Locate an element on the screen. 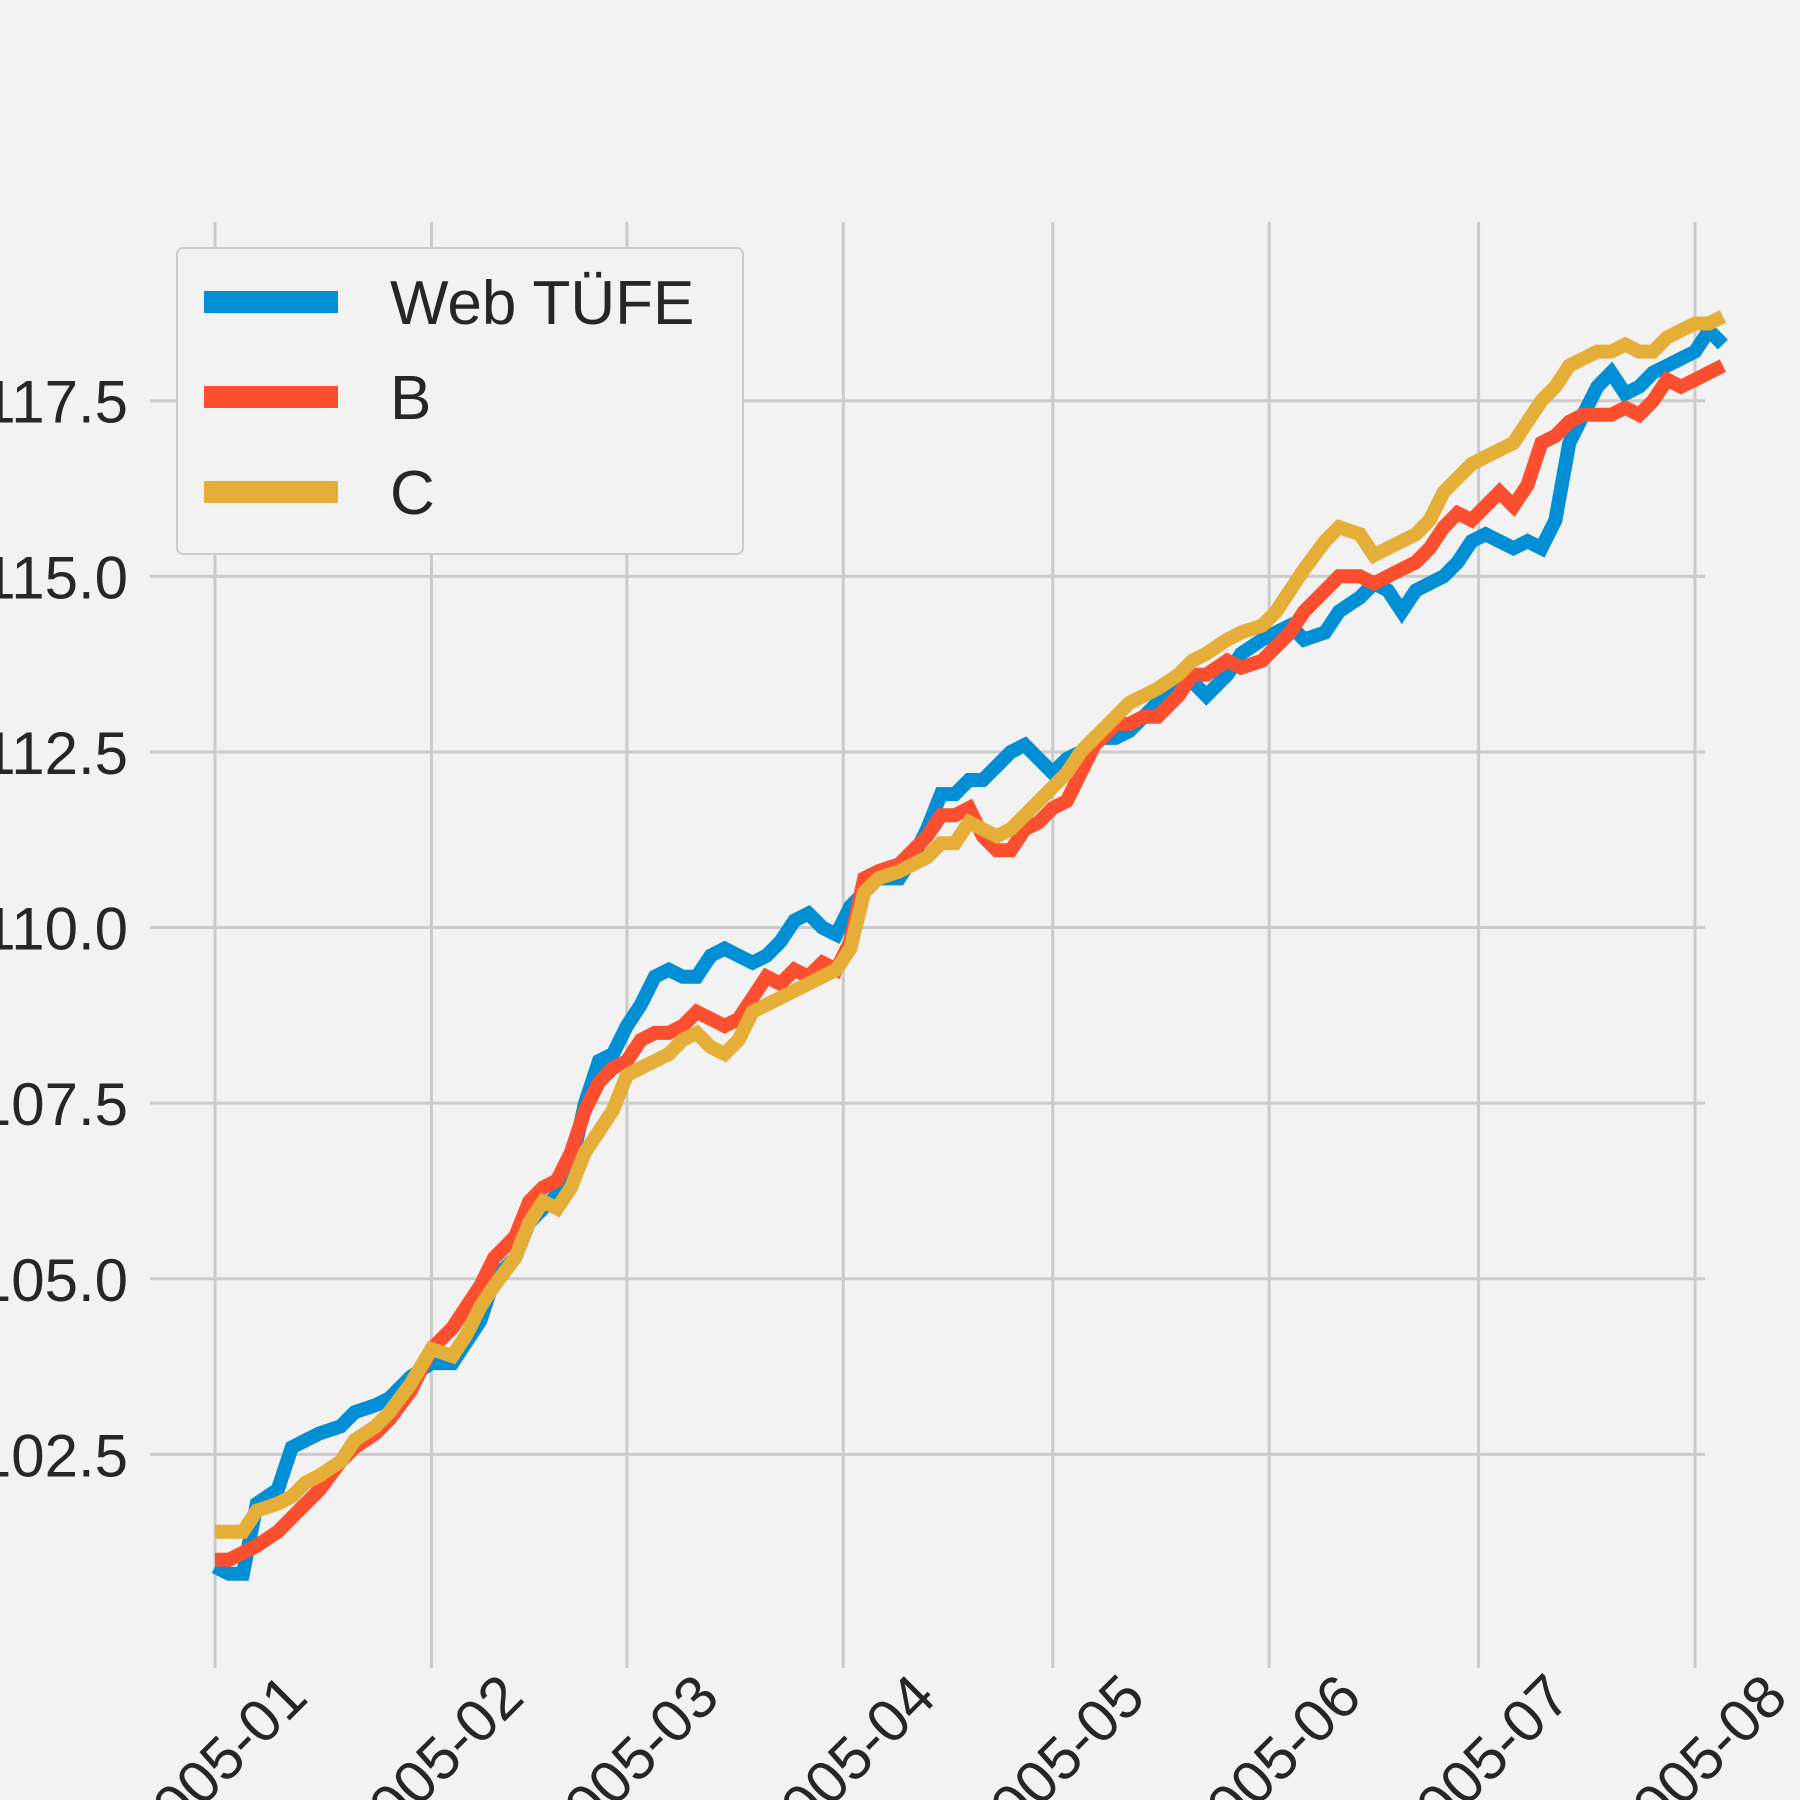 The height and width of the screenshot is (1800, 1800). y-tick-label: 105.0 is located at coordinates (64, 1280).